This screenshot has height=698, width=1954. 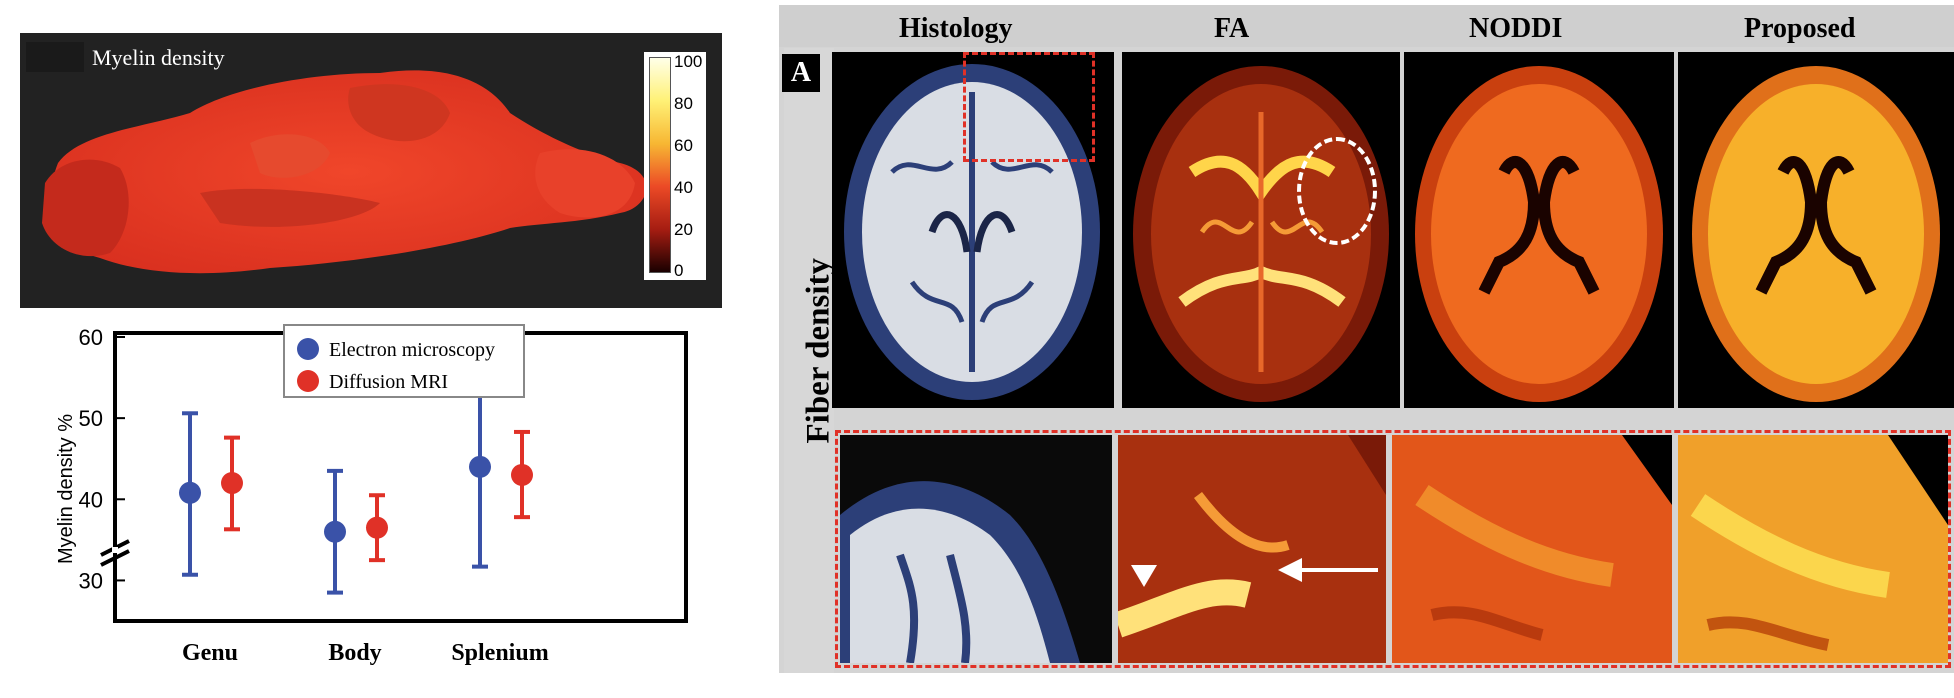 I want to click on sagittal-myelin-map, so click(x=371, y=170).